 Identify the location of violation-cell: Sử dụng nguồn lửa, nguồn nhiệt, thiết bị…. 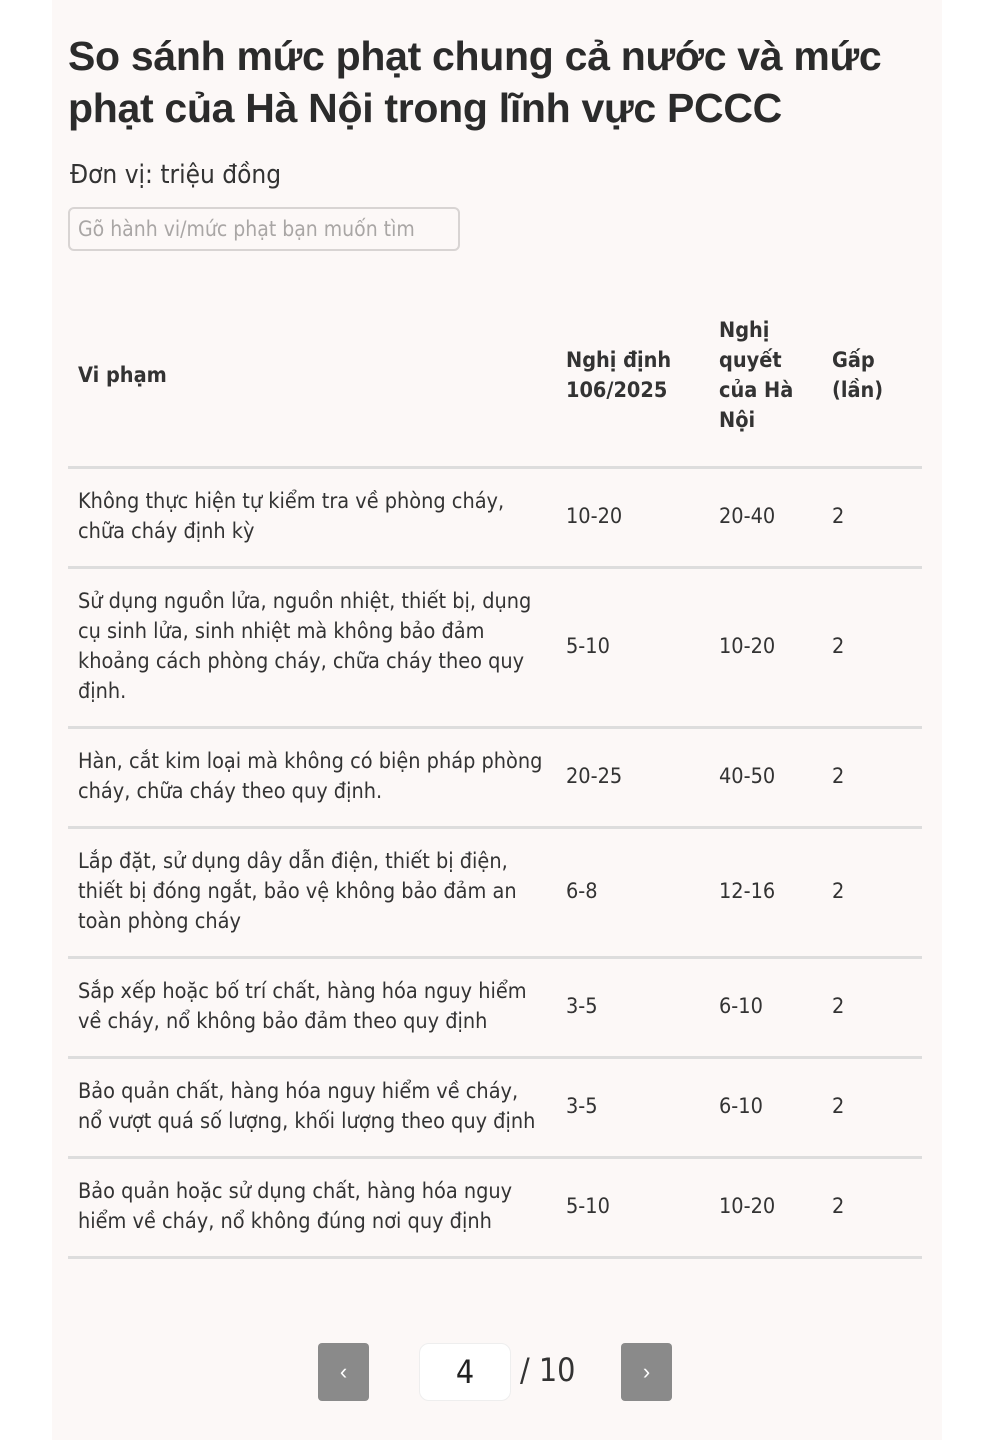
(312, 648).